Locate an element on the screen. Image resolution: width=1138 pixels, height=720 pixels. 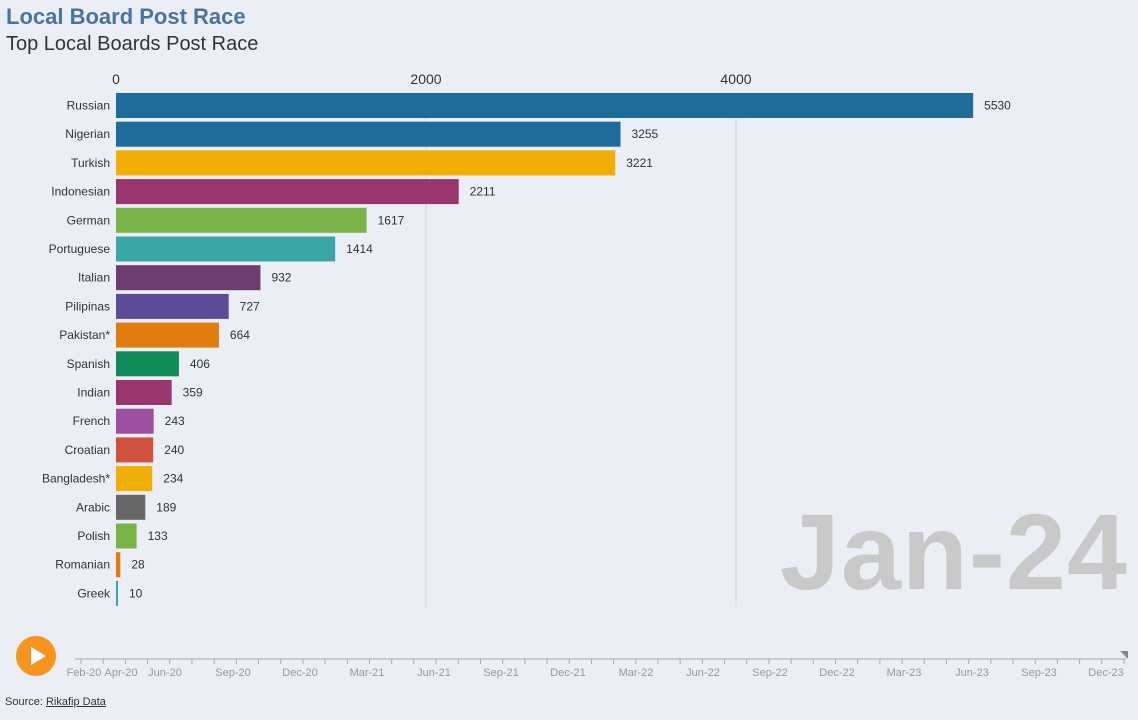
timeline-label: Dec-22 is located at coordinates (836, 673).